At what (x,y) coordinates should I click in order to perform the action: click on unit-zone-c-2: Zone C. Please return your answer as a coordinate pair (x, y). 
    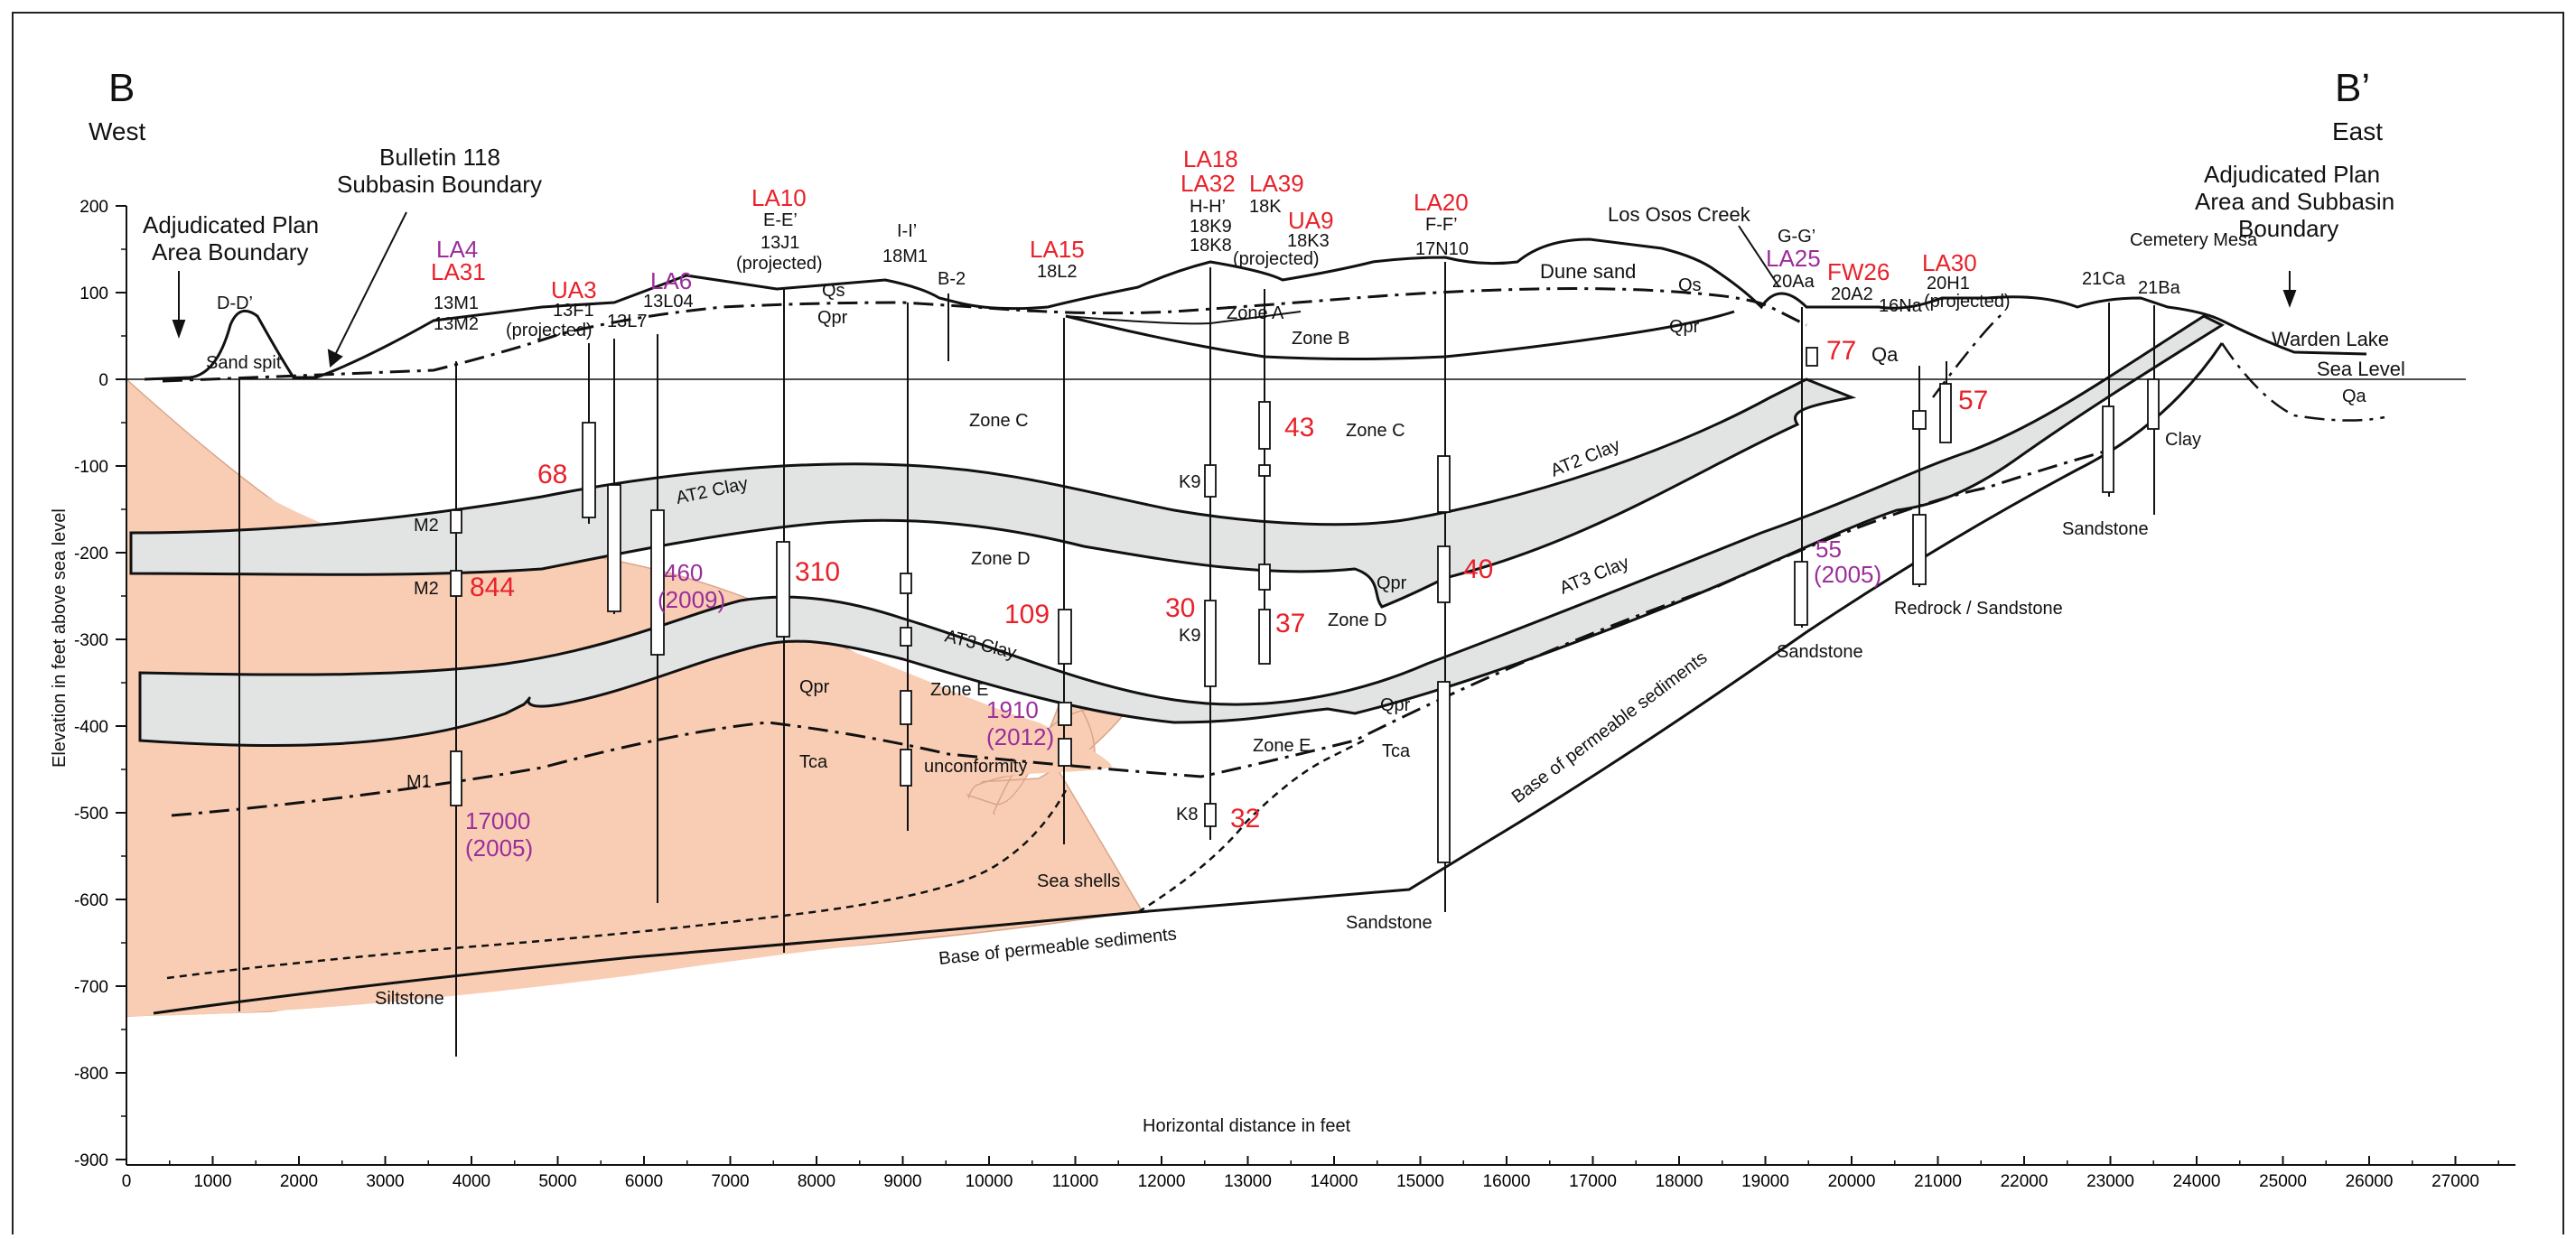
    Looking at the image, I should click on (1375, 431).